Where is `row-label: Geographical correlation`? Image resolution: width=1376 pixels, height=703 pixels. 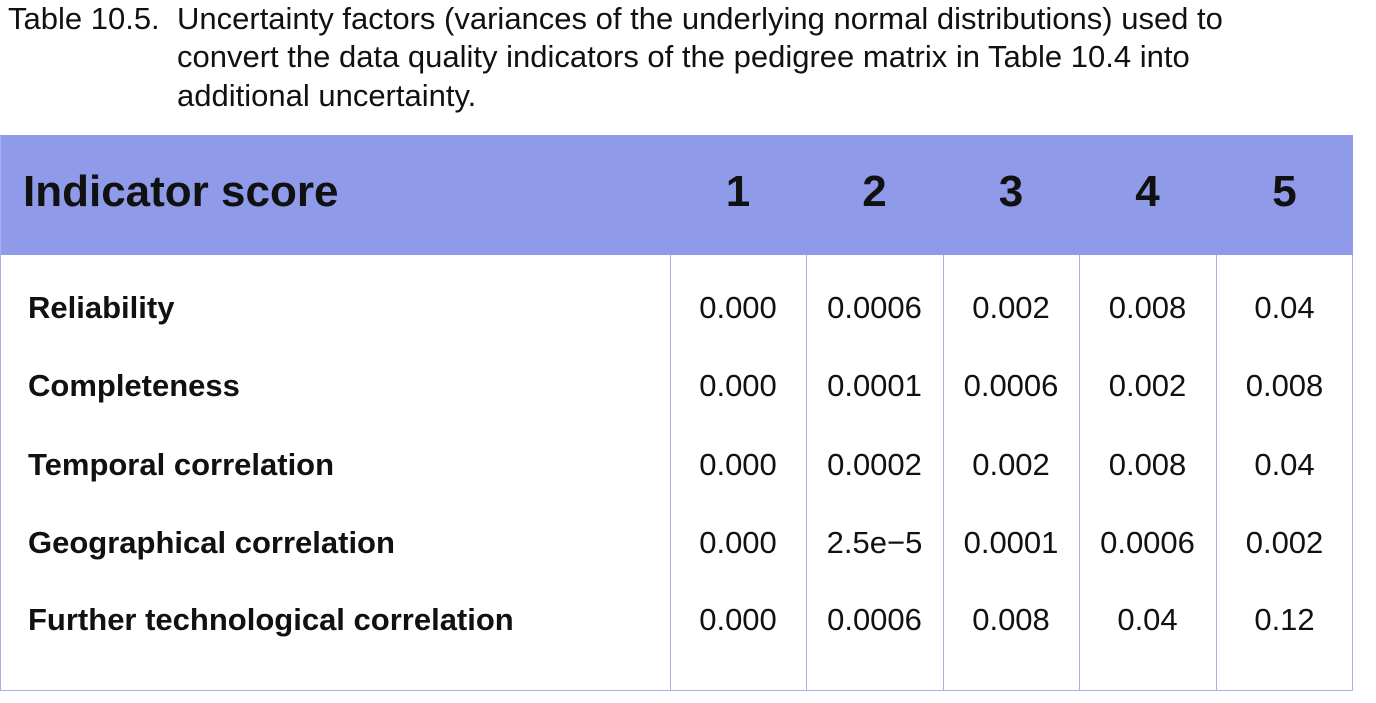 row-label: Geographical correlation is located at coordinates (211, 542).